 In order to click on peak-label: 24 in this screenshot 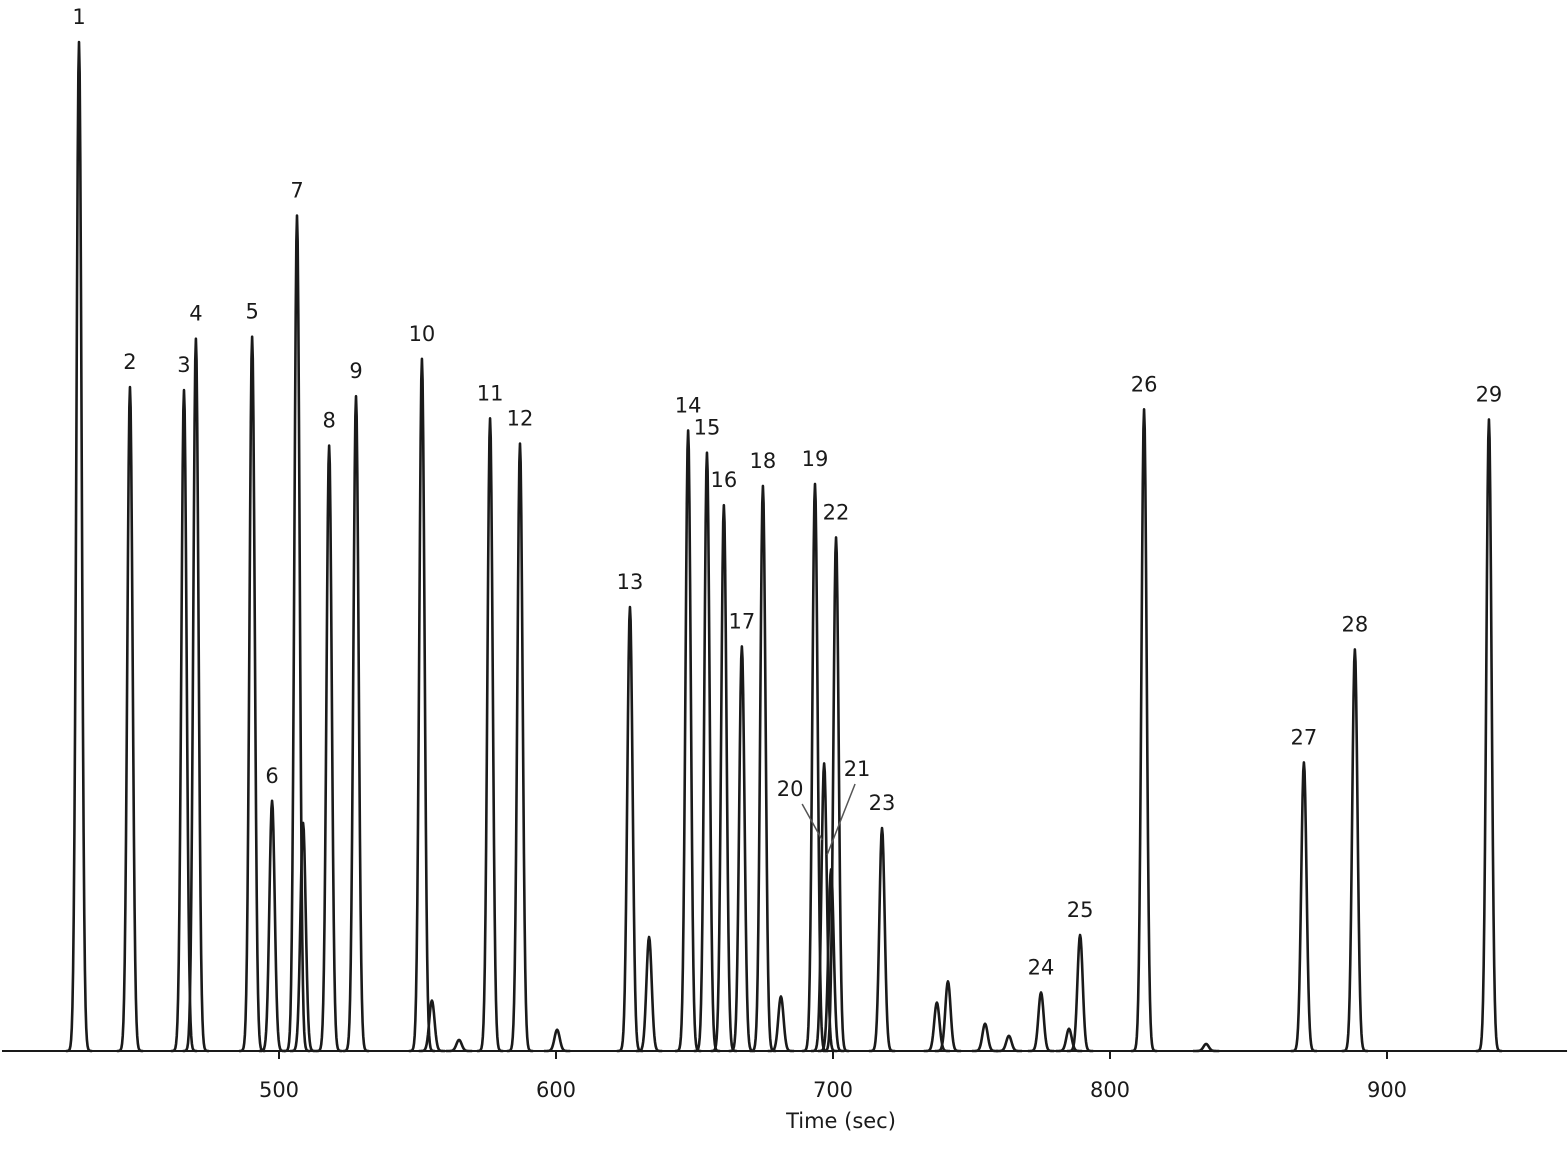, I will do `click(1041, 967)`.